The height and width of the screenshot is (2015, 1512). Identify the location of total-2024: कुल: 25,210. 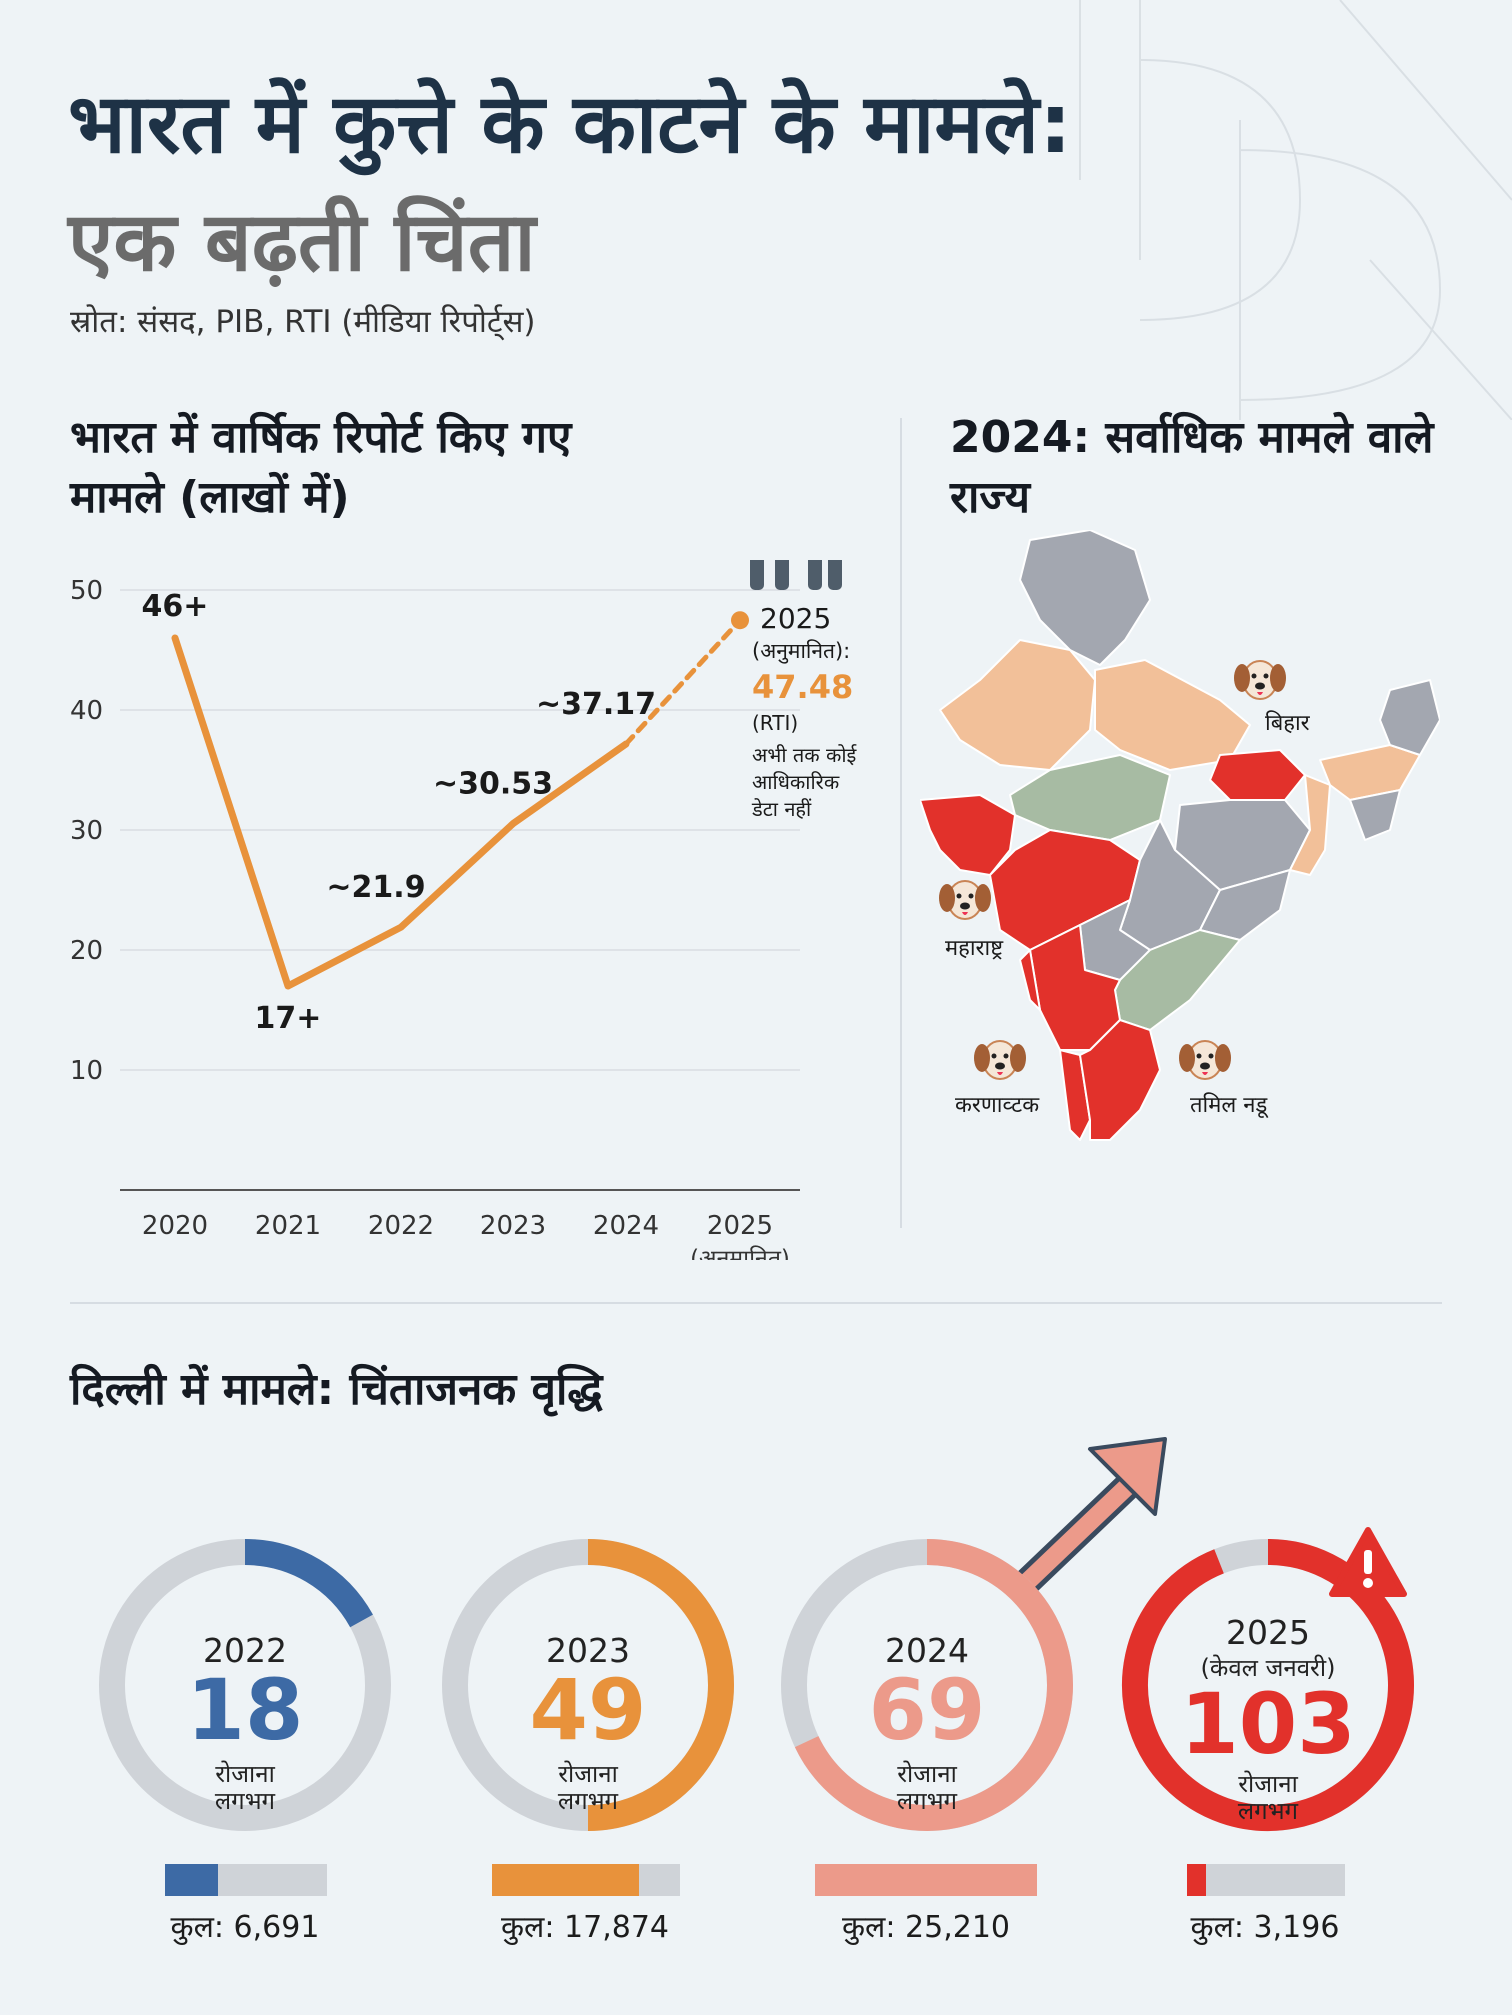
(926, 1927).